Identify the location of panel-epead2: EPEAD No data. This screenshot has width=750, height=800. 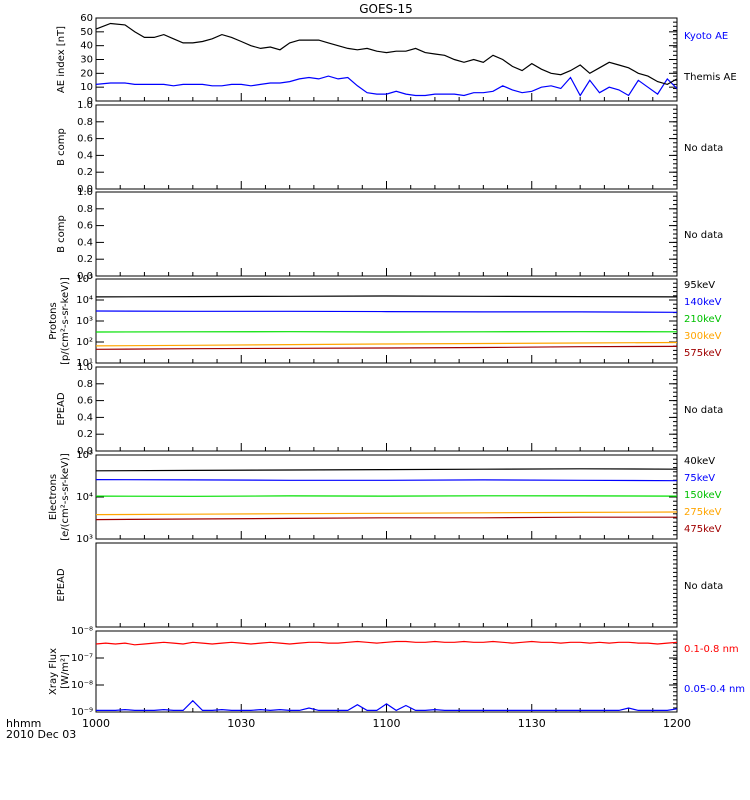
(389, 585).